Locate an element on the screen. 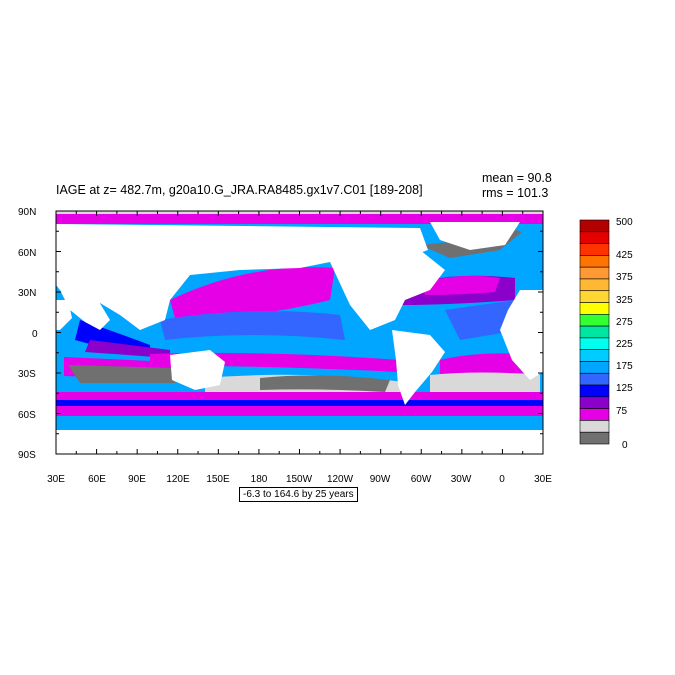 This screenshot has width=675, height=675. lon-label: 60E is located at coordinates (97, 479).